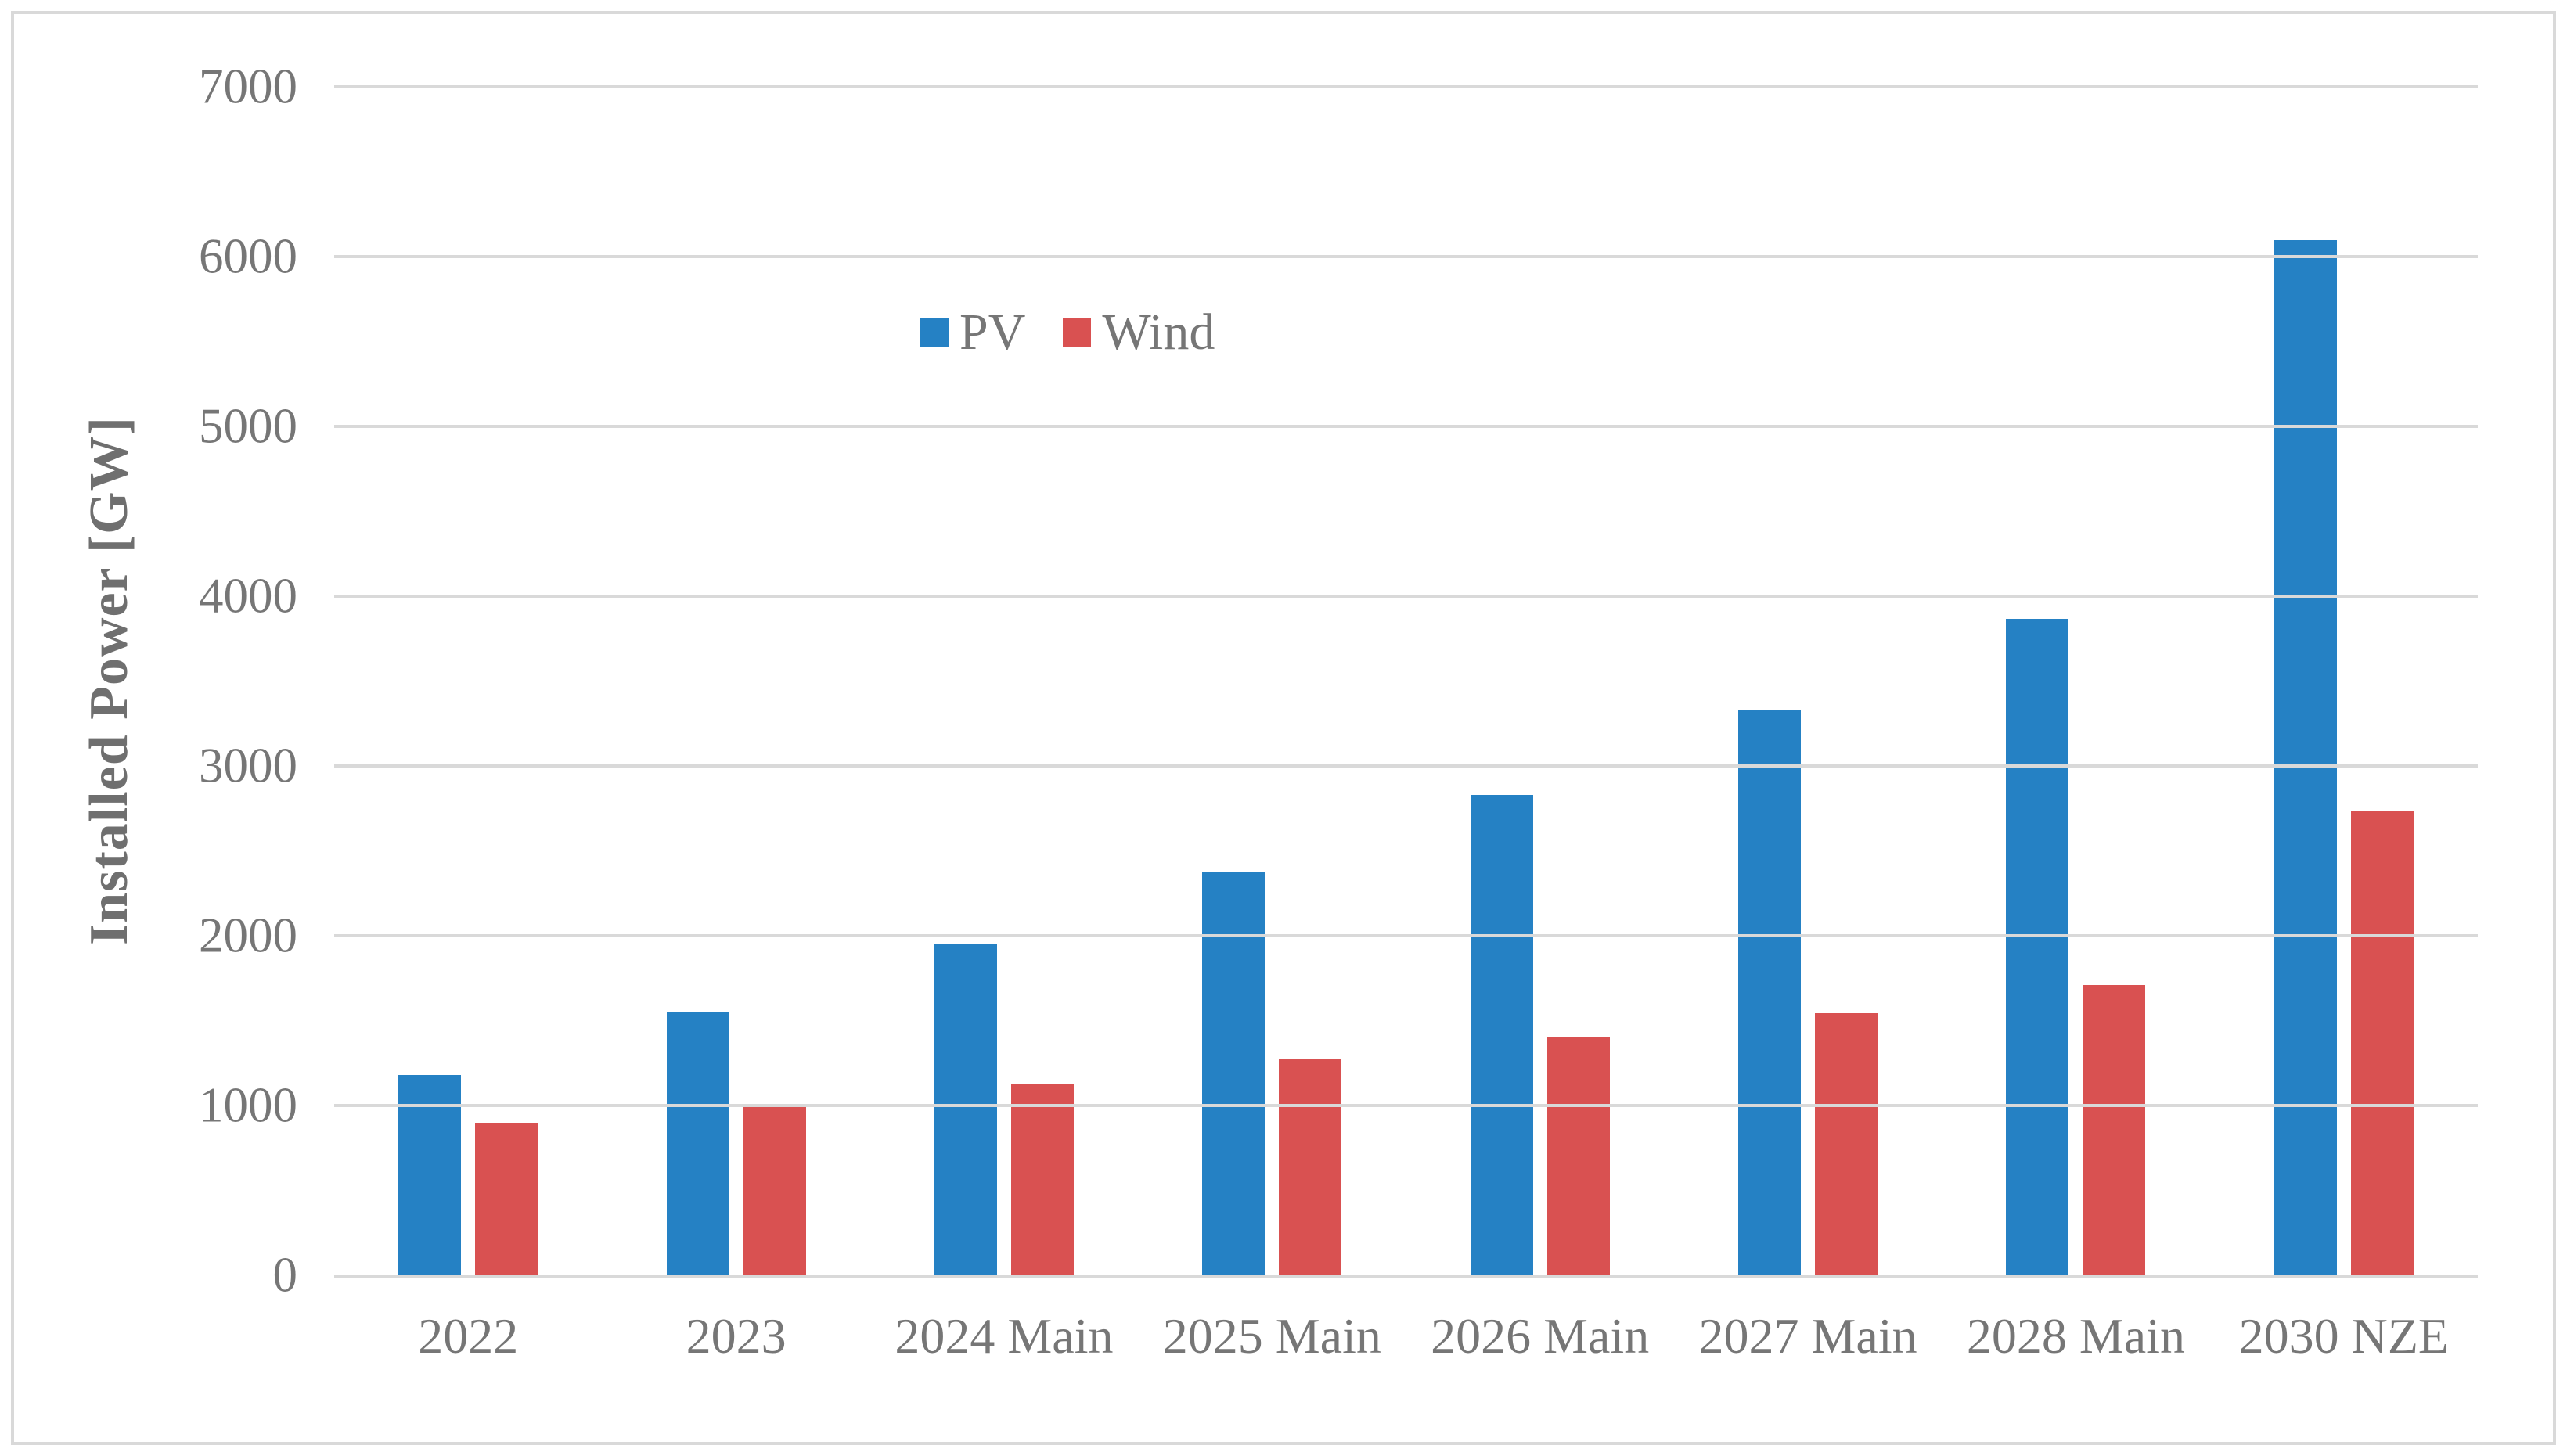 Image resolution: width=2567 pixels, height=1456 pixels. I want to click on y-tick-label-2000: 2000, so click(248, 935).